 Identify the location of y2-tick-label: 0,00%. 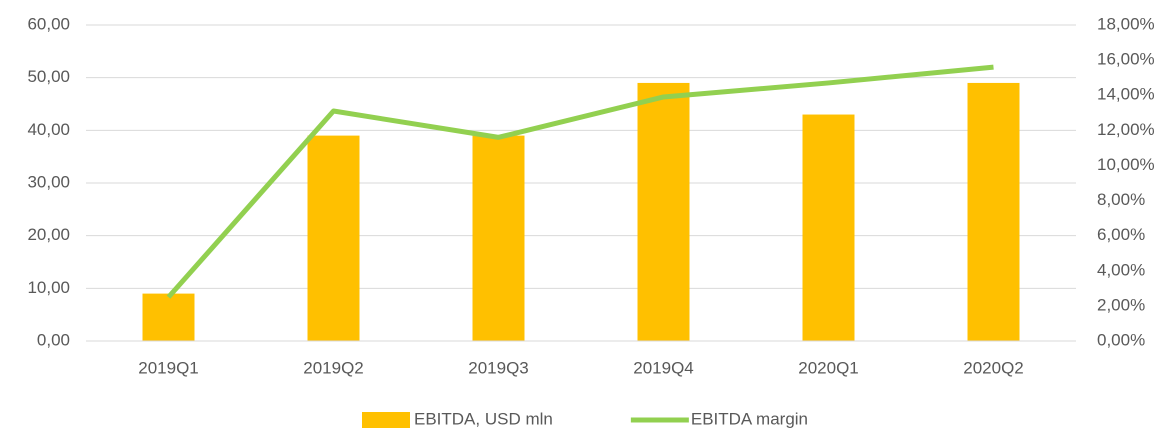
(1121, 339).